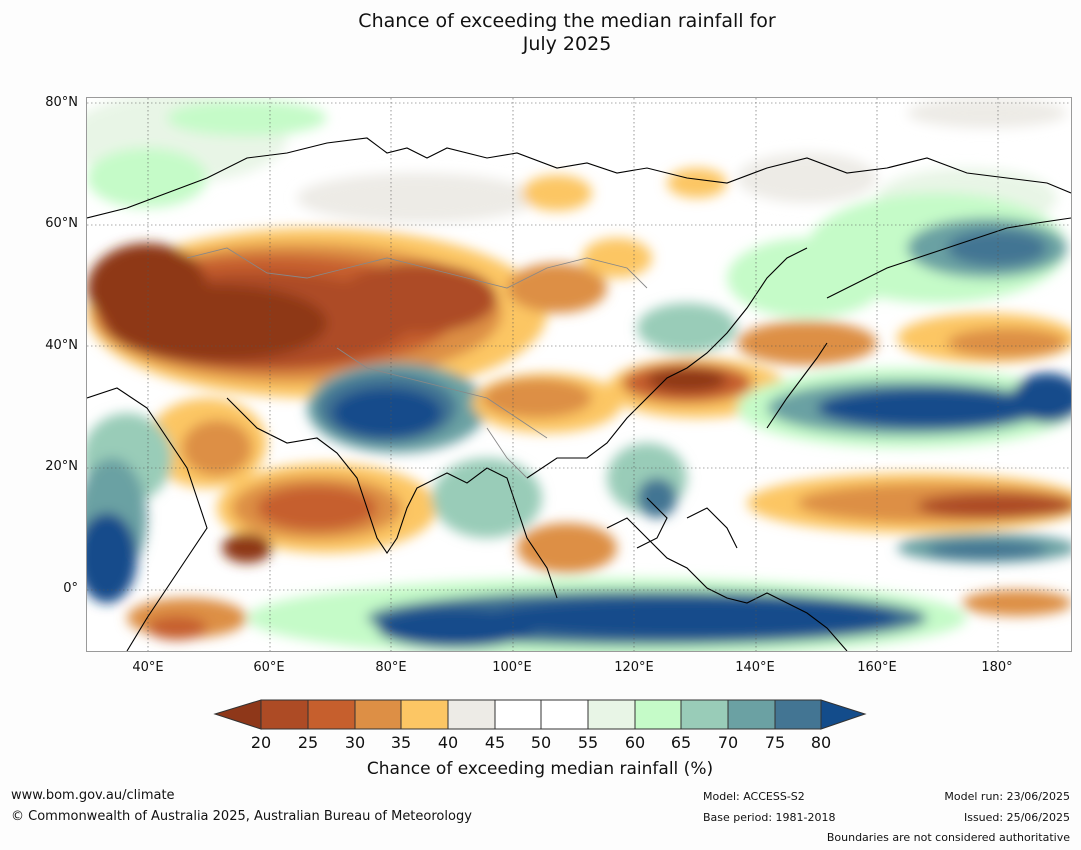 This screenshot has height=850, width=1081. I want to click on lon-label-100e: 100°E, so click(512, 667).